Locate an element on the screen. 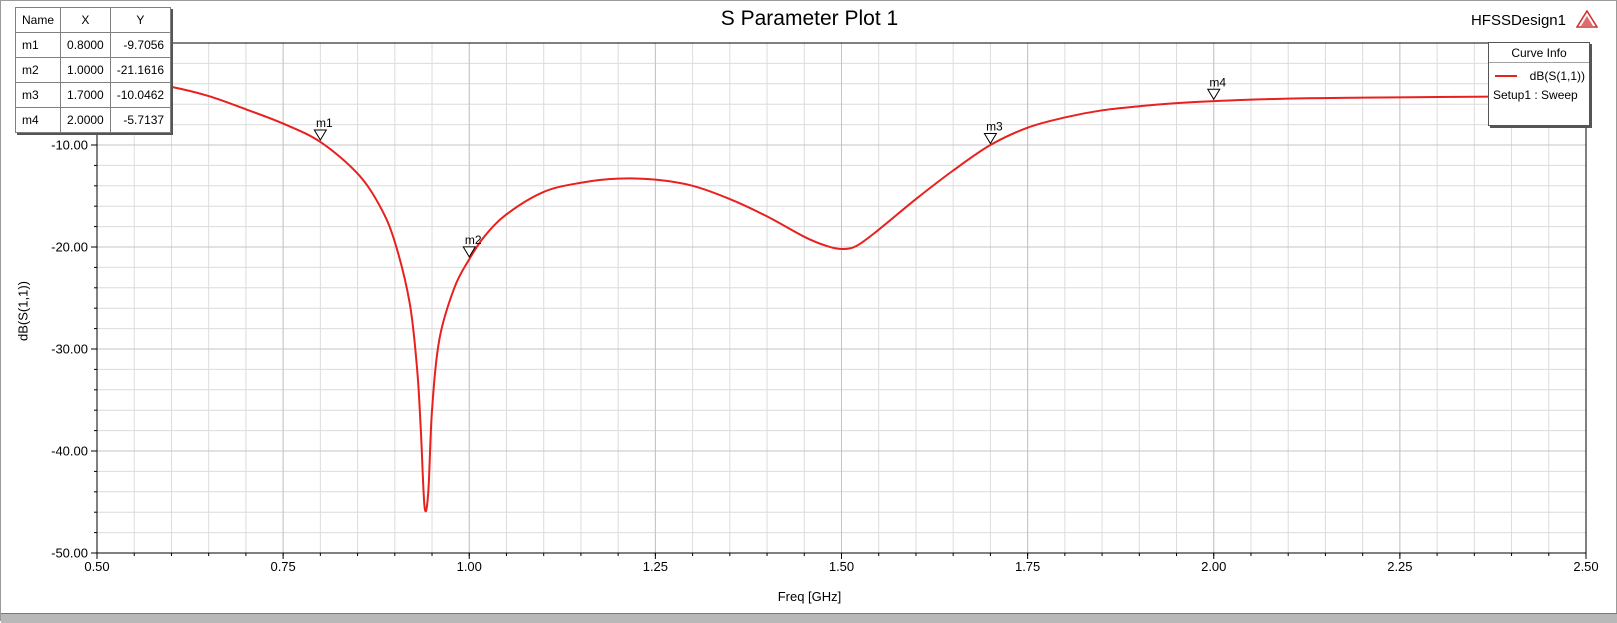 The height and width of the screenshot is (623, 1617). legend-title: Curve Info is located at coordinates (1539, 53).